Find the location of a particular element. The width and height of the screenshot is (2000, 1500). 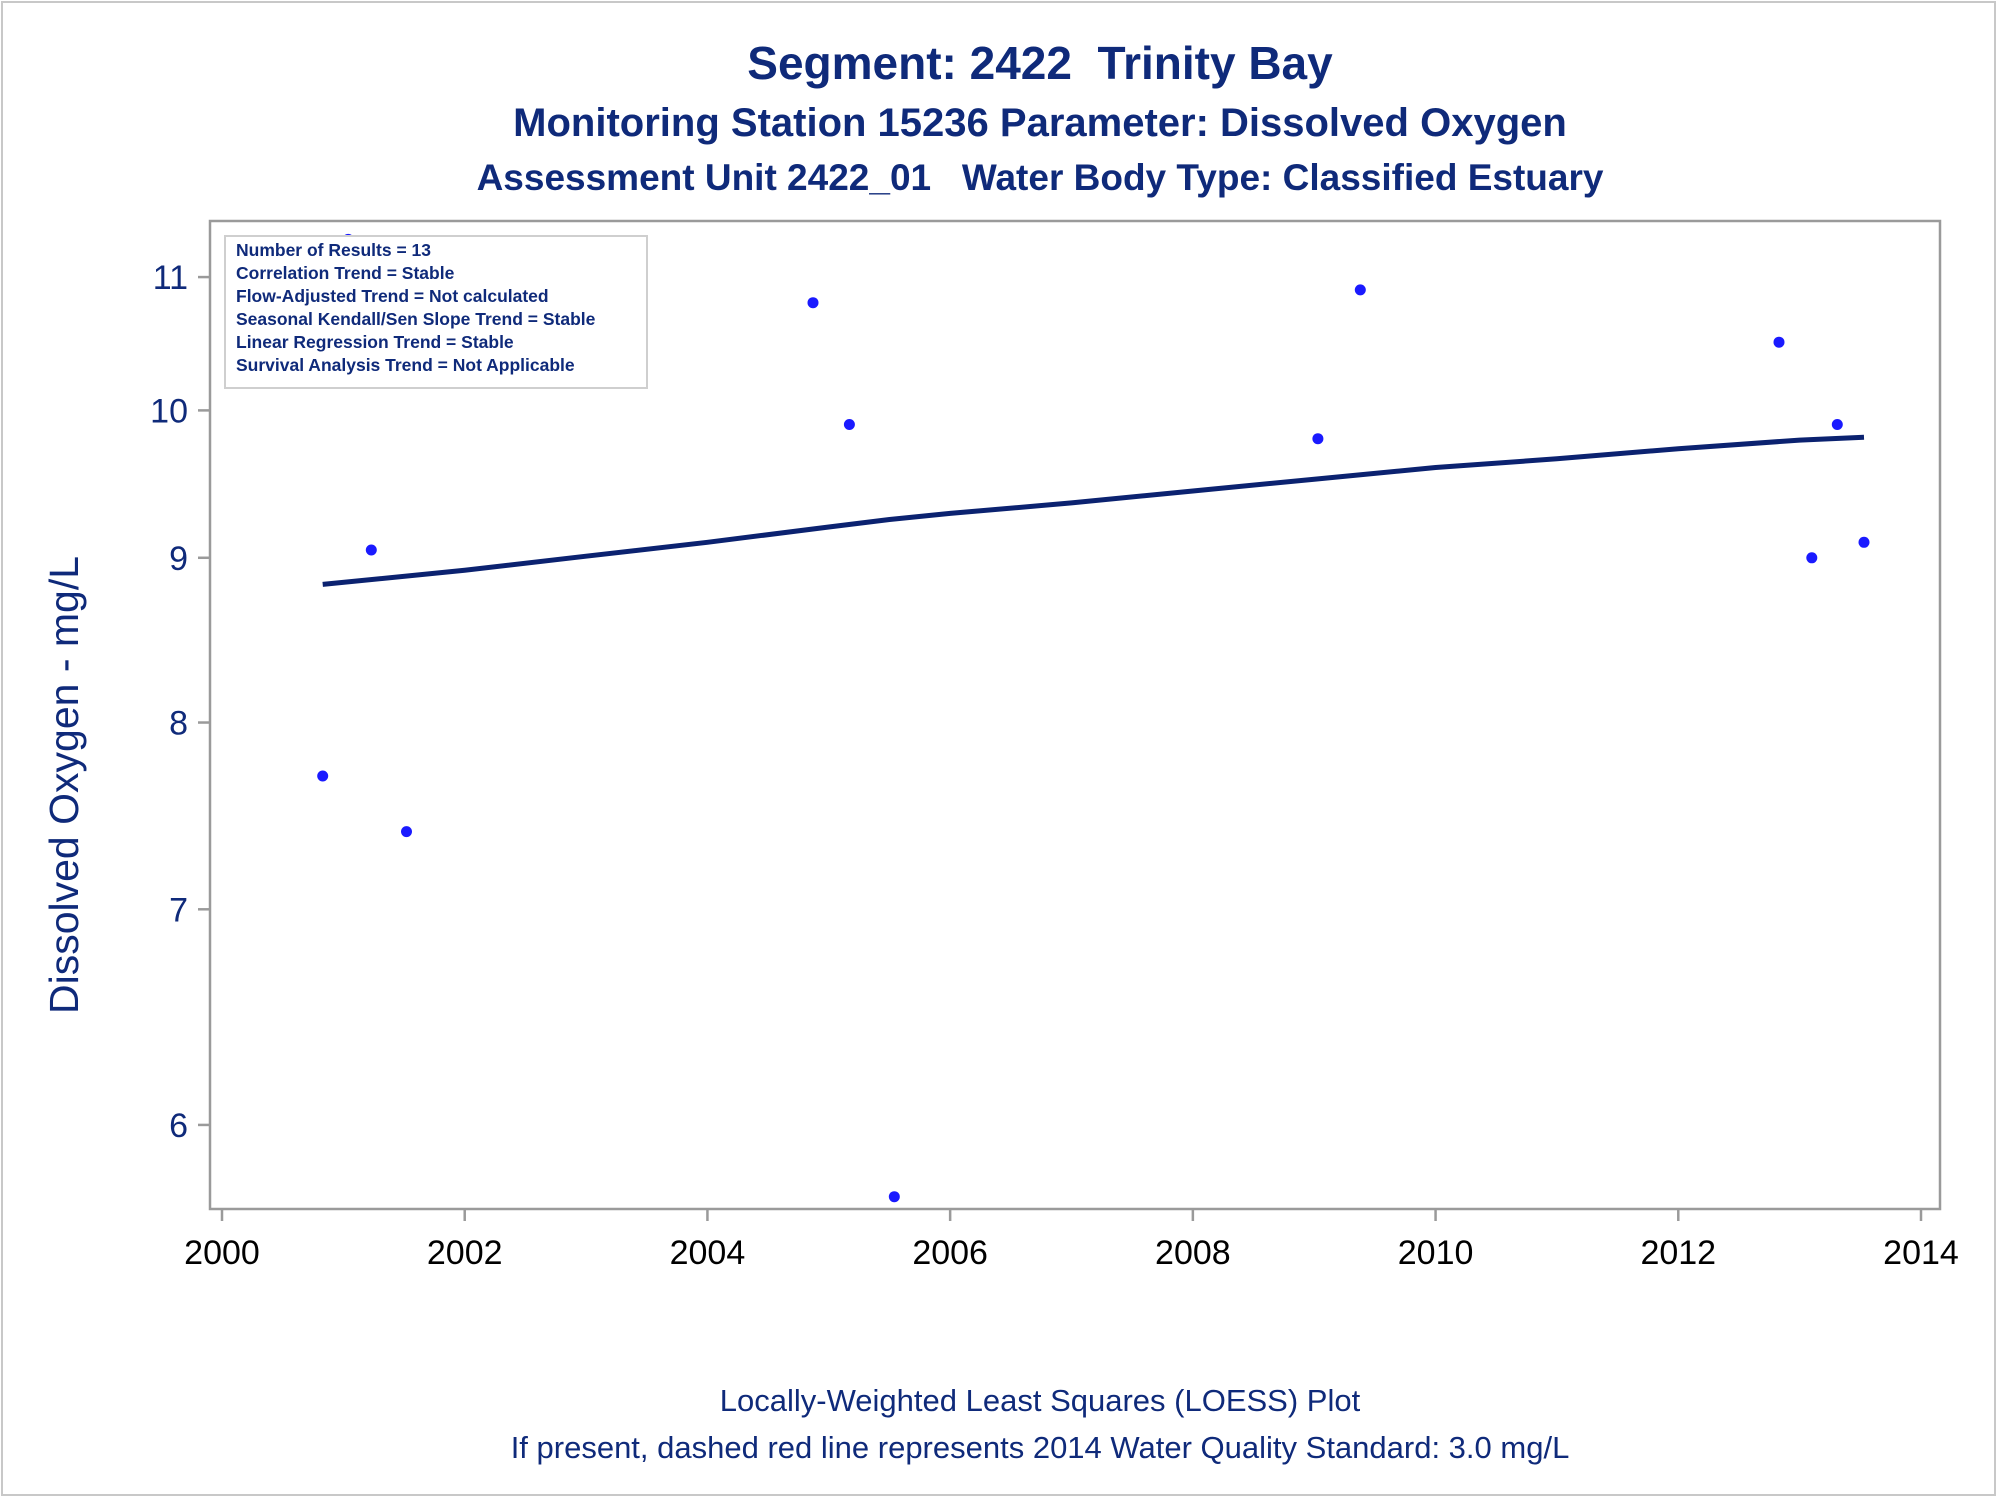

chart-title: Segment: 2422 Trinity Bay is located at coordinates (1040, 63).